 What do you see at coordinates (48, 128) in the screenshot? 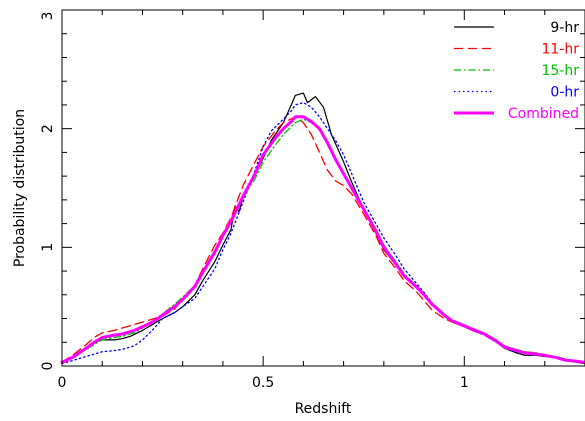
I see `y-tick-label: 2` at bounding box center [48, 128].